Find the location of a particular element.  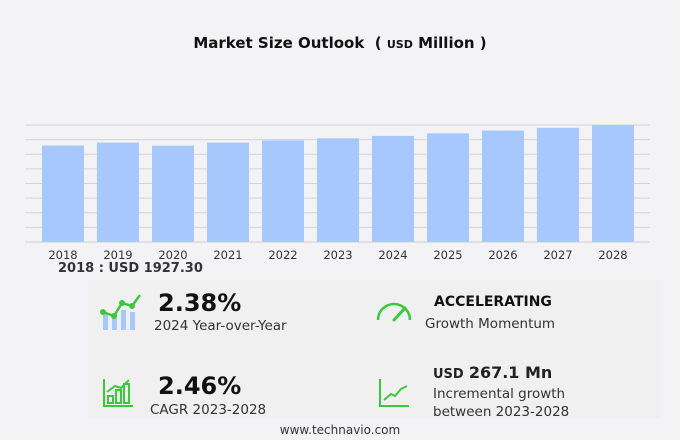

title-unit-prefix: USD is located at coordinates (399, 44).